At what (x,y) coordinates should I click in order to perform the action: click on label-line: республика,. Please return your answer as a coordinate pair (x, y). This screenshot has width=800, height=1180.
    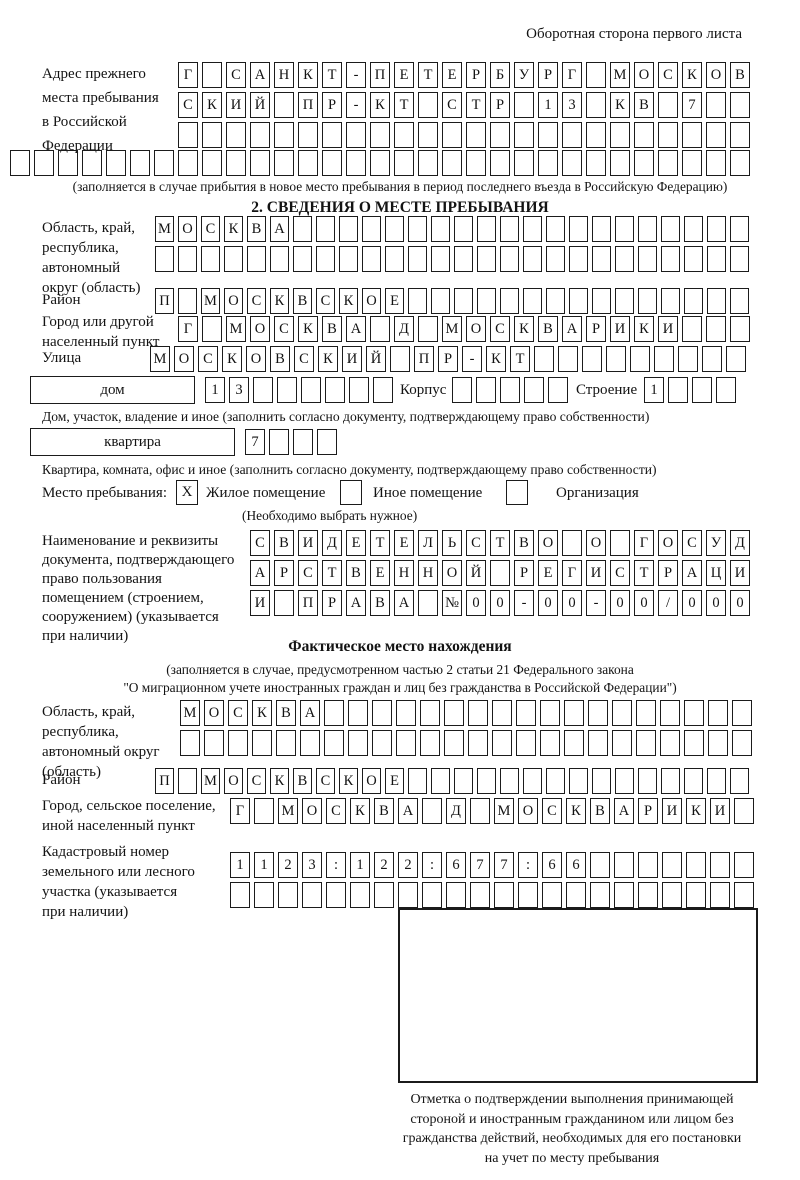
    Looking at the image, I should click on (80, 248).